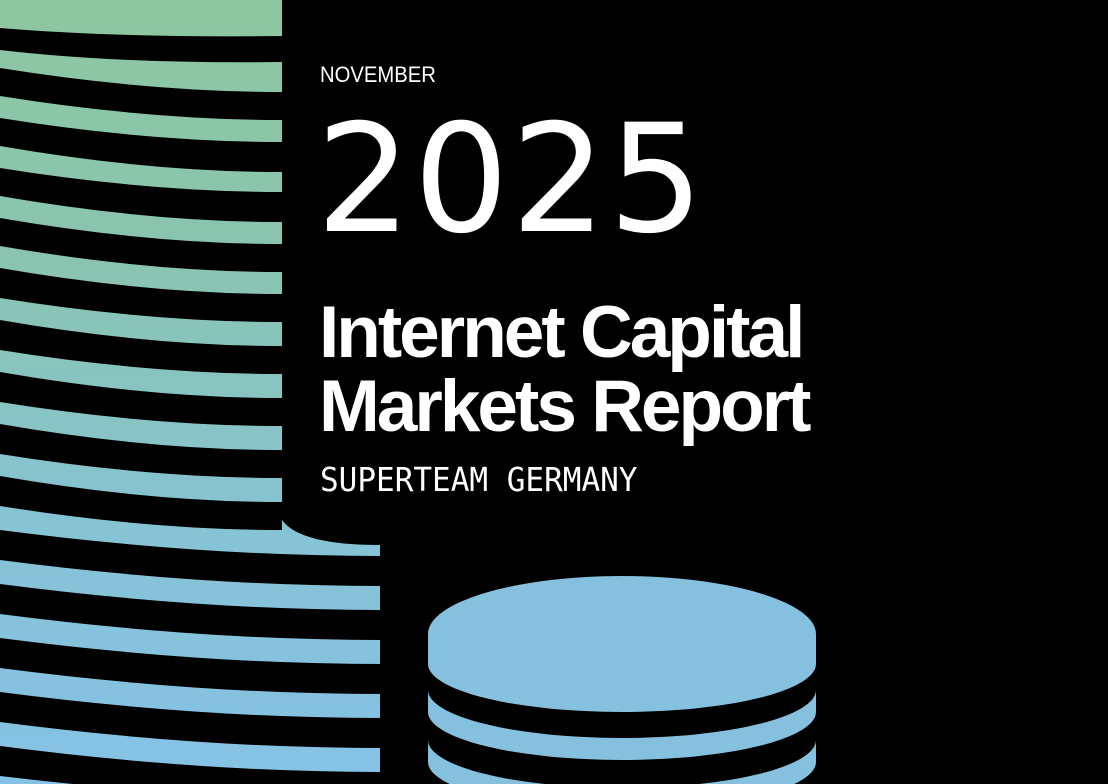  Describe the element at coordinates (378, 74) in the screenshot. I see `report-month: NOVEMBER` at that location.